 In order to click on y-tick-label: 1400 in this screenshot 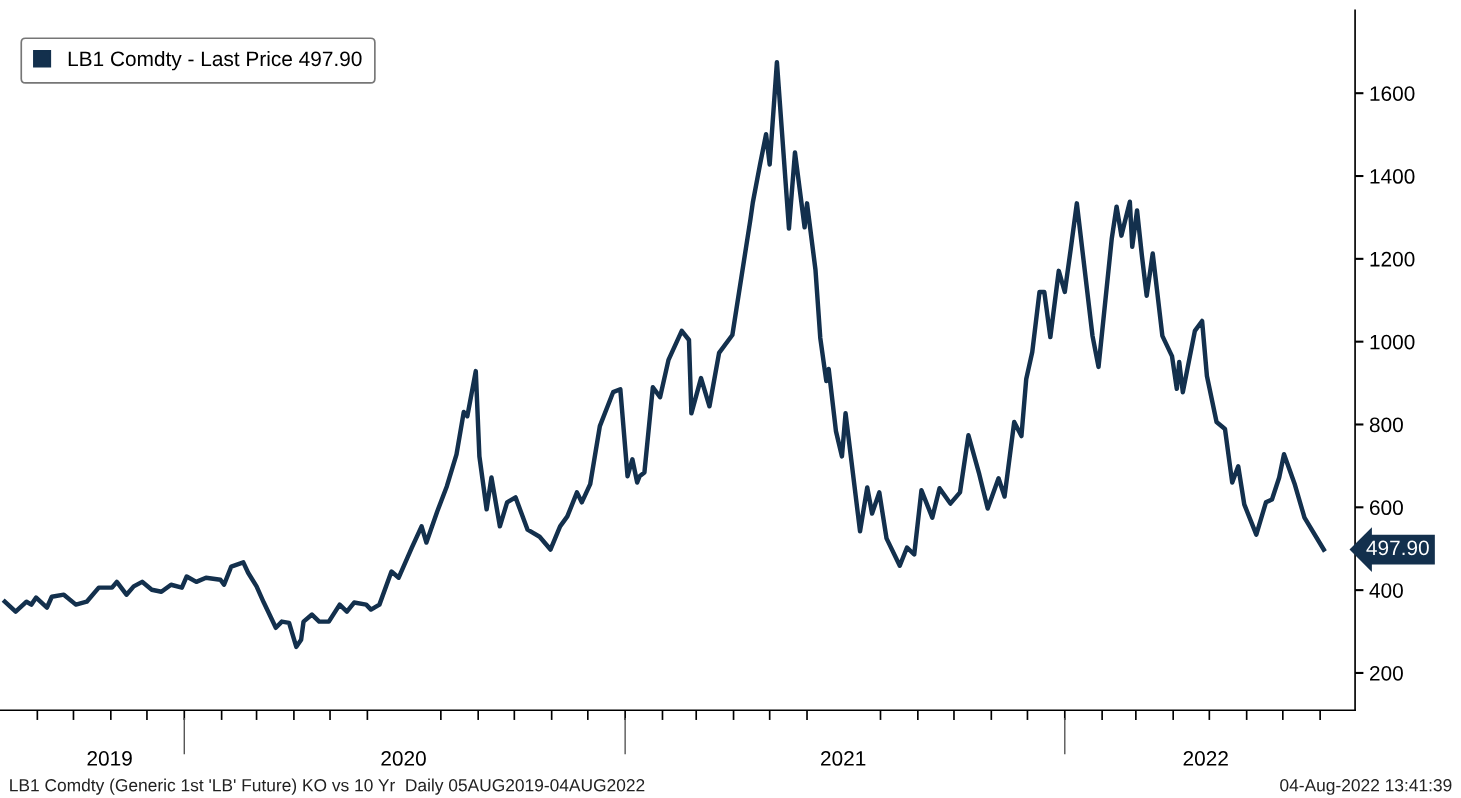, I will do `click(1392, 176)`.